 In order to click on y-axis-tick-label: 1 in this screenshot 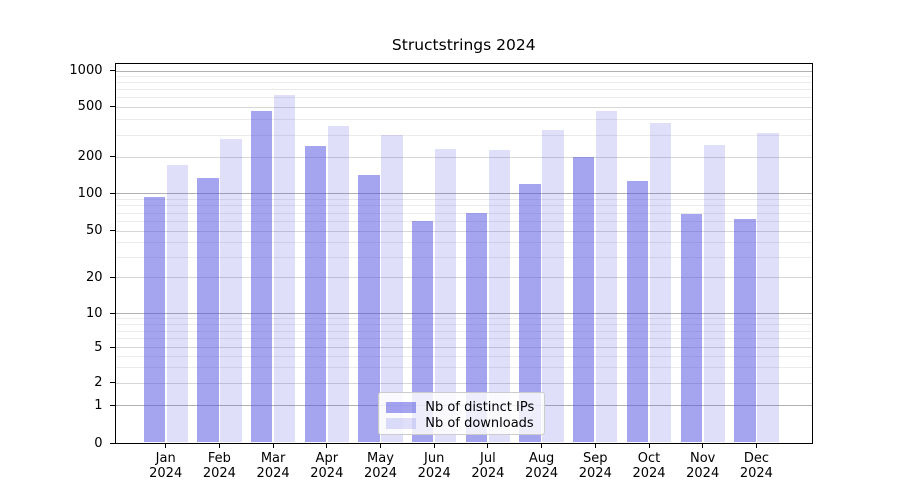, I will do `click(98, 405)`.